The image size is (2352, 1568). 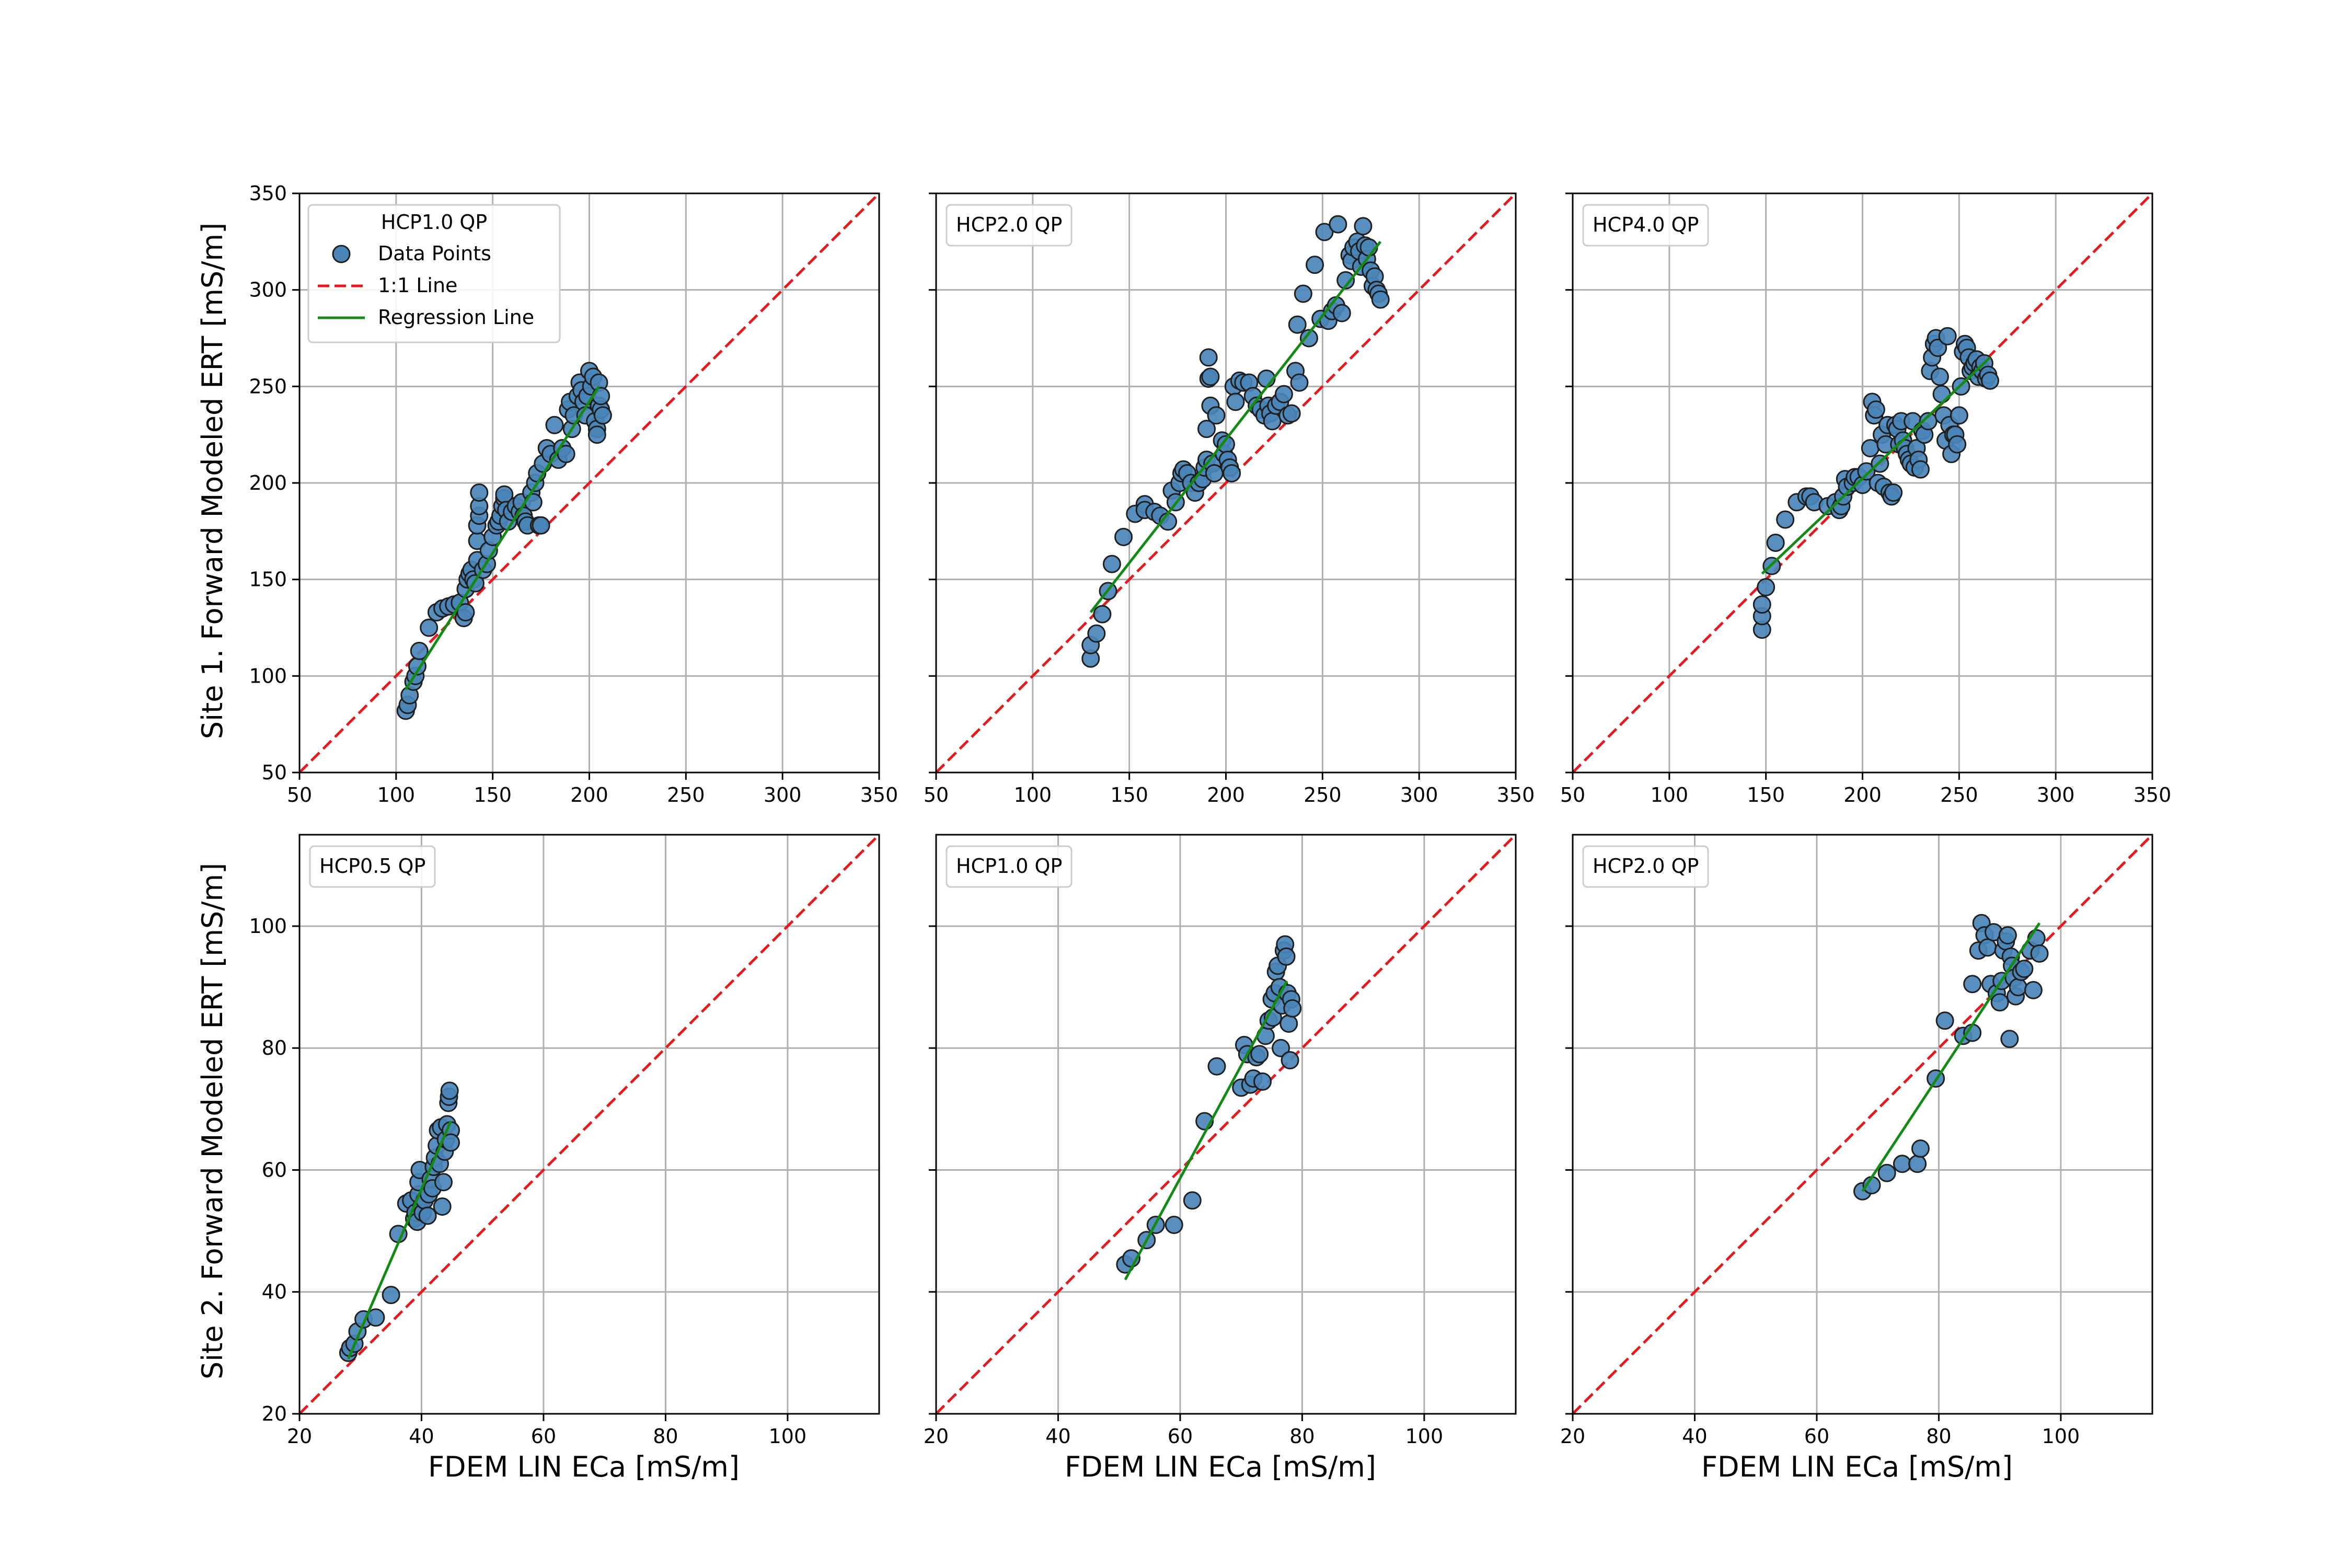 I want to click on x-axis-label-col-2: FDEM LIN ECa [mS/m], so click(x=1220, y=1466).